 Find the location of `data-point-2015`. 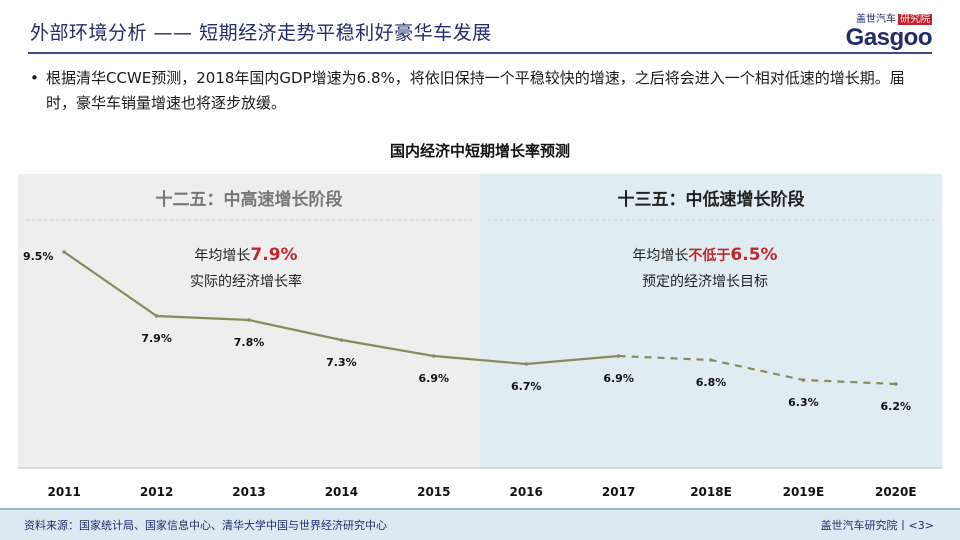

data-point-2015 is located at coordinates (434, 356).